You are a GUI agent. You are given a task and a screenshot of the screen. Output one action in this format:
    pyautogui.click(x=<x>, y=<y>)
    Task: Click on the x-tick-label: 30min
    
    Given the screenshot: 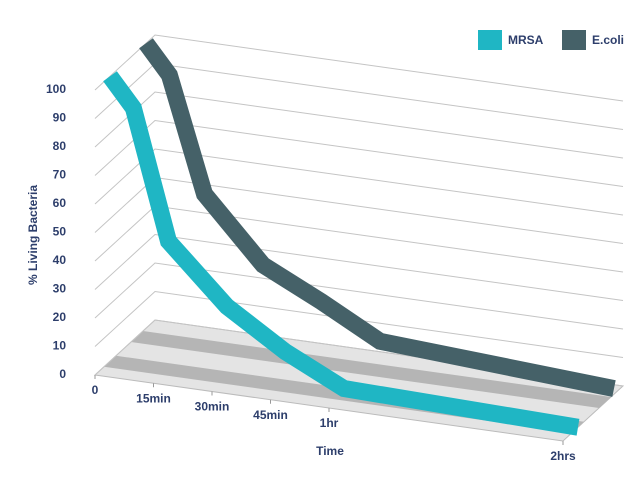 What is the action you would take?
    pyautogui.click(x=212, y=407)
    